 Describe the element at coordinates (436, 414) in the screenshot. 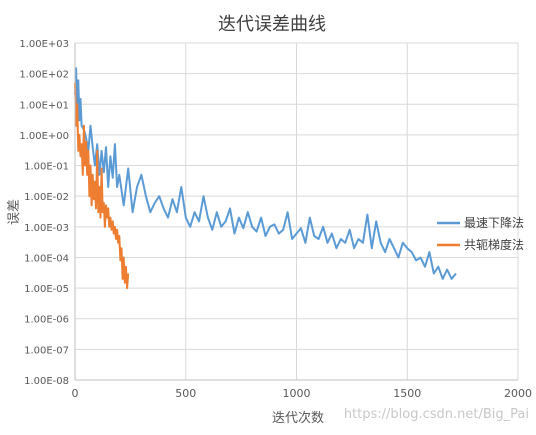

I see `watermark: https://blog.csdn.net/Big_Pai` at that location.